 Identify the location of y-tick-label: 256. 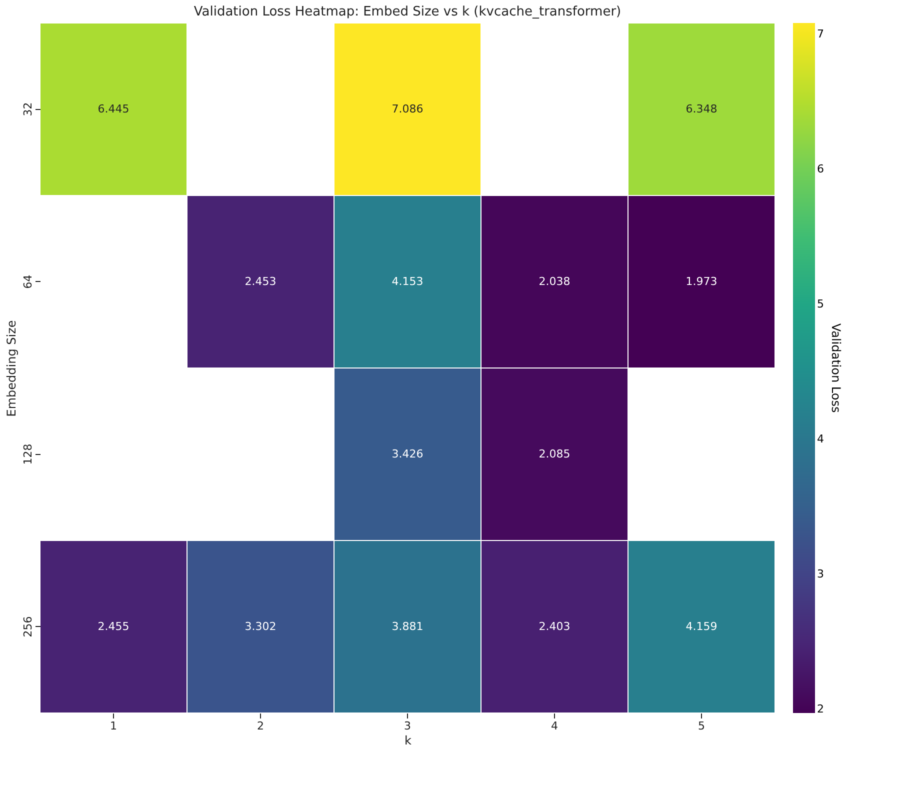
(28, 627).